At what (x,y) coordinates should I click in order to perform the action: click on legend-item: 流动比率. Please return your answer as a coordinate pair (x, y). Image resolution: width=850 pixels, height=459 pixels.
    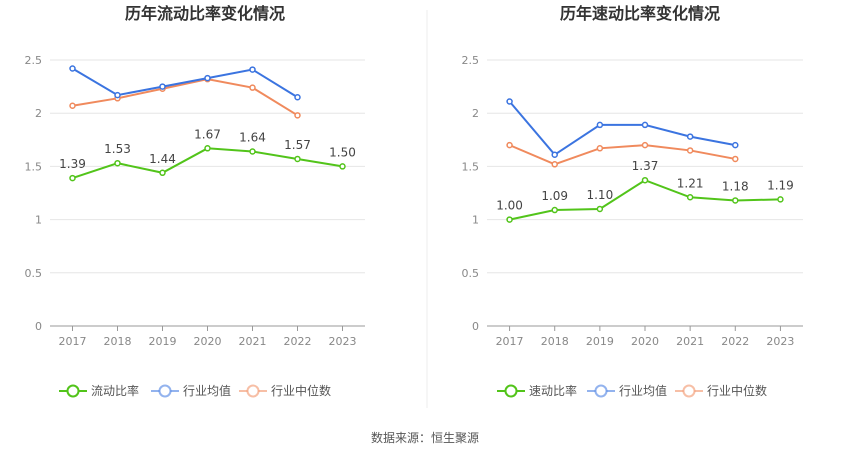
    Looking at the image, I should click on (99, 390).